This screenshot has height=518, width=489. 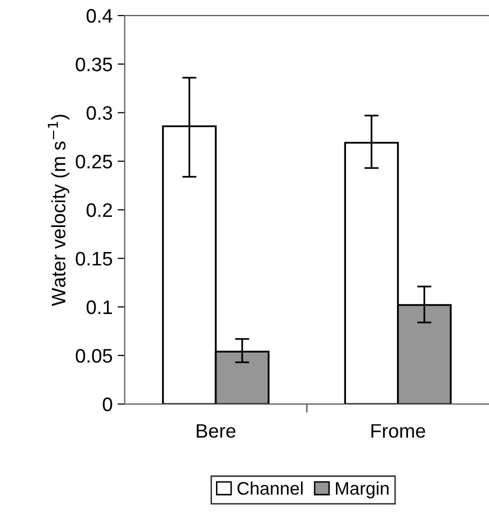 I want to click on legend-label: Channel, so click(x=270, y=488).